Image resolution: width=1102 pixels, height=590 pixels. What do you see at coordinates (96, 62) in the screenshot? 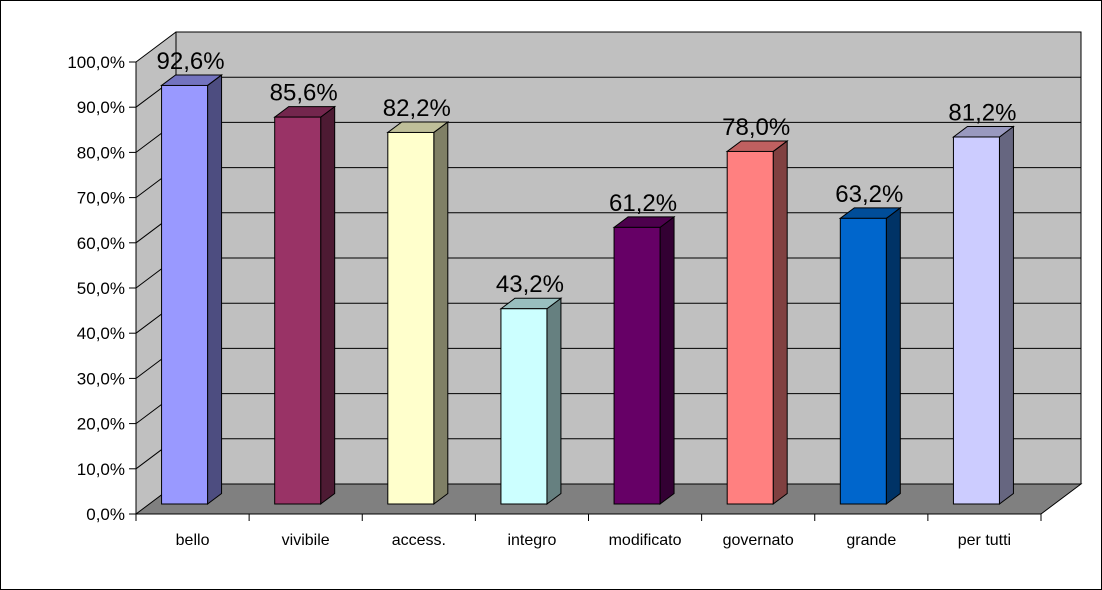
I see `y-tick-label: 100,0%` at bounding box center [96, 62].